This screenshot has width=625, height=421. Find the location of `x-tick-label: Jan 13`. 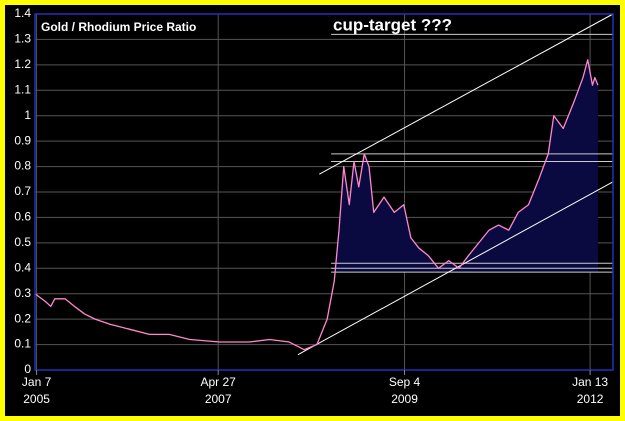

x-tick-label: Jan 13 is located at coordinates (590, 382).